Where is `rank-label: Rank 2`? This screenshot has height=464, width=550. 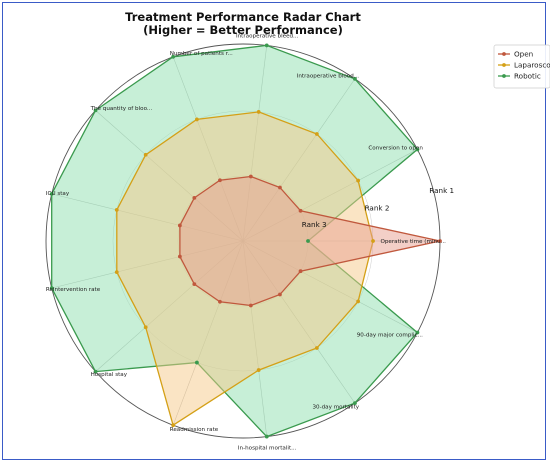
rank-label: Rank 2 is located at coordinates (377, 207).